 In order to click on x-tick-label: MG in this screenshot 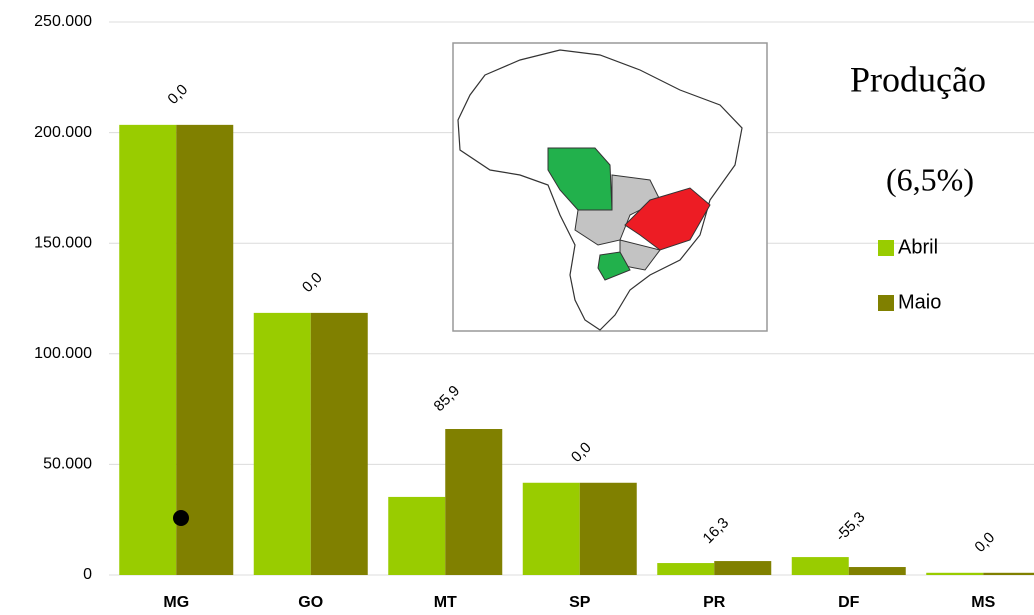, I will do `click(176, 602)`.